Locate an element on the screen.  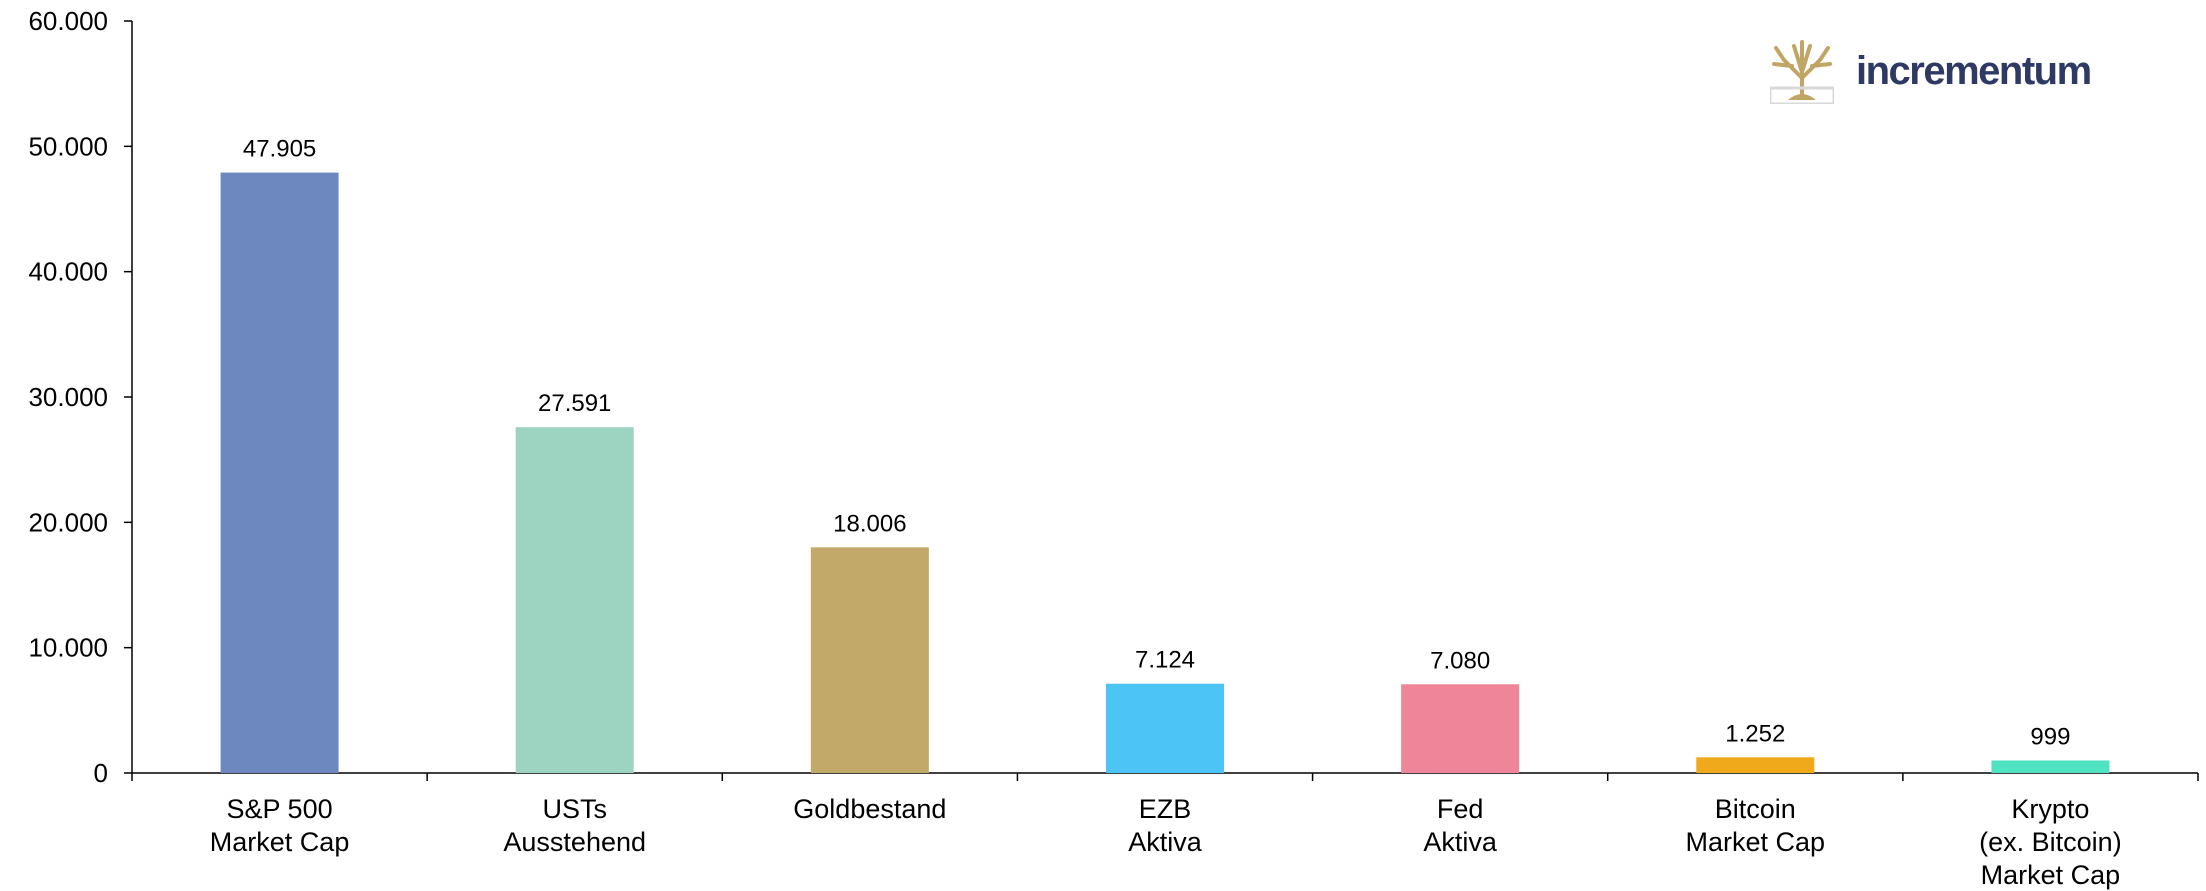
x-tick-label: Fed Aktiva is located at coordinates (1460, 825).